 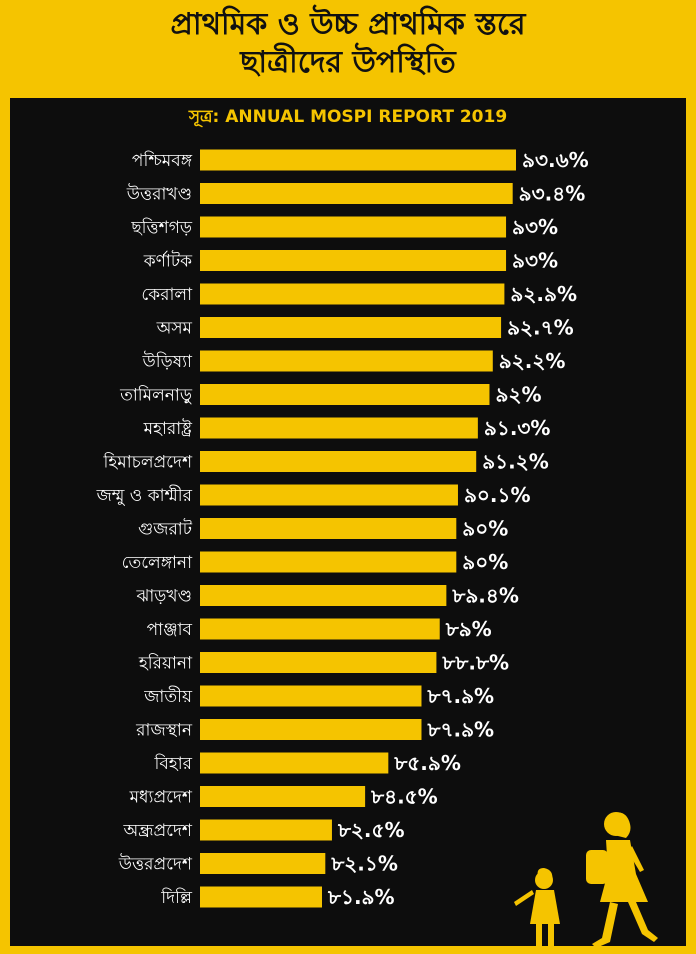 I want to click on value-label: ৯২.২%, so click(x=532, y=361).